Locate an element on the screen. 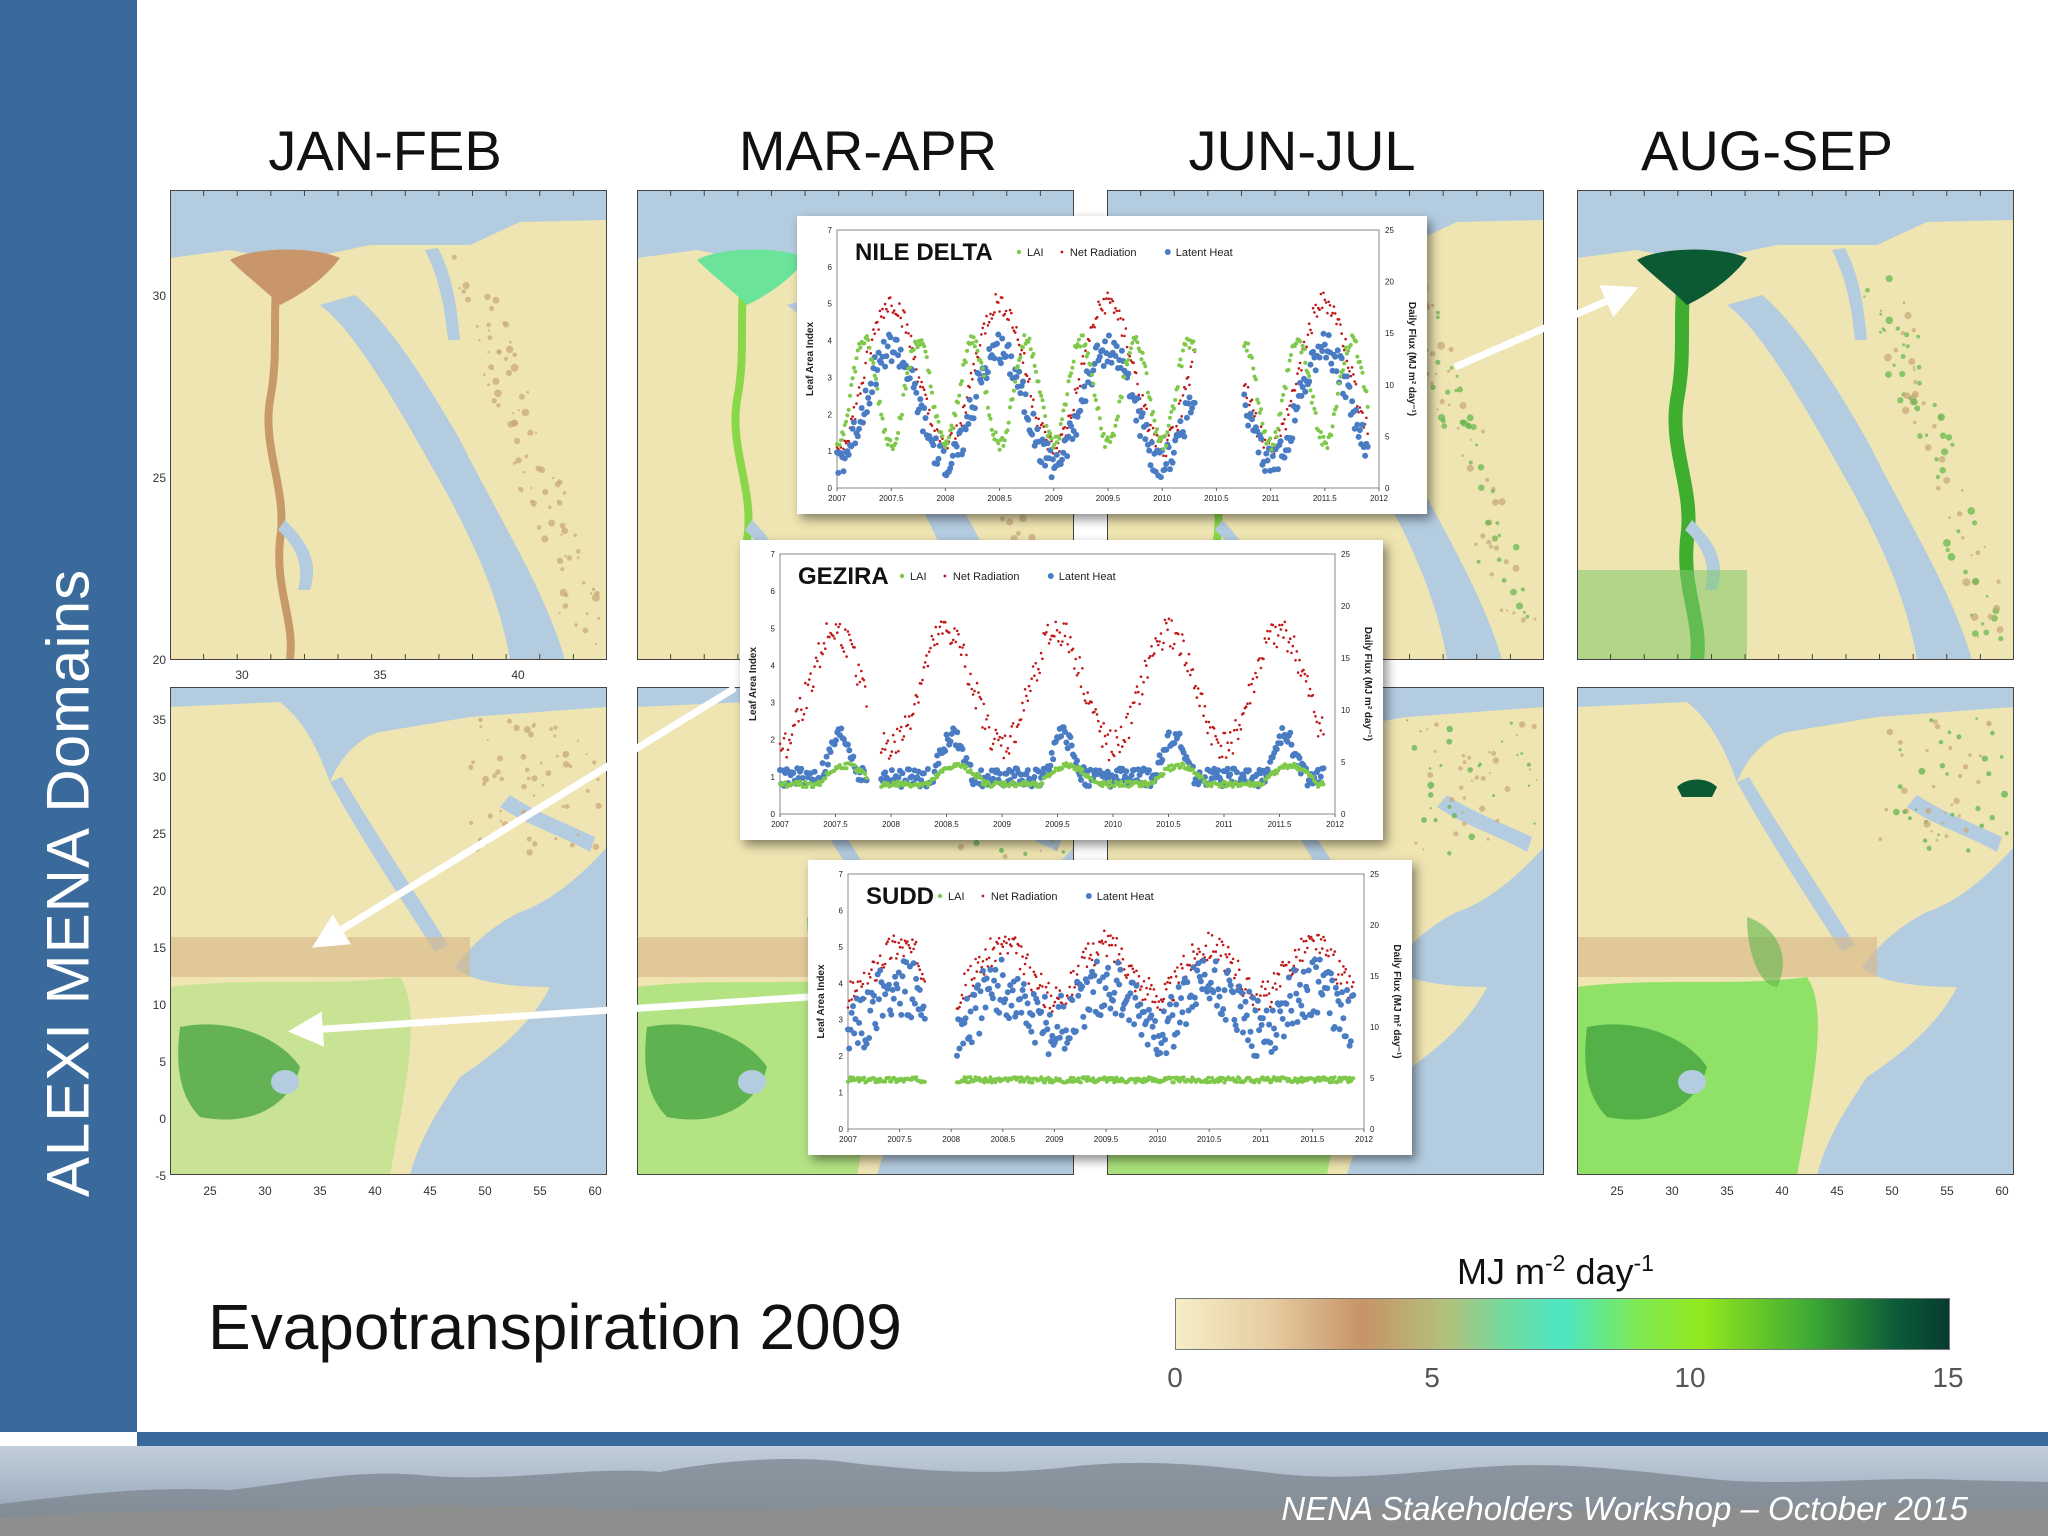 This screenshot has width=2048, height=1536. y-left-tick-label: 3 is located at coordinates (830, 377).